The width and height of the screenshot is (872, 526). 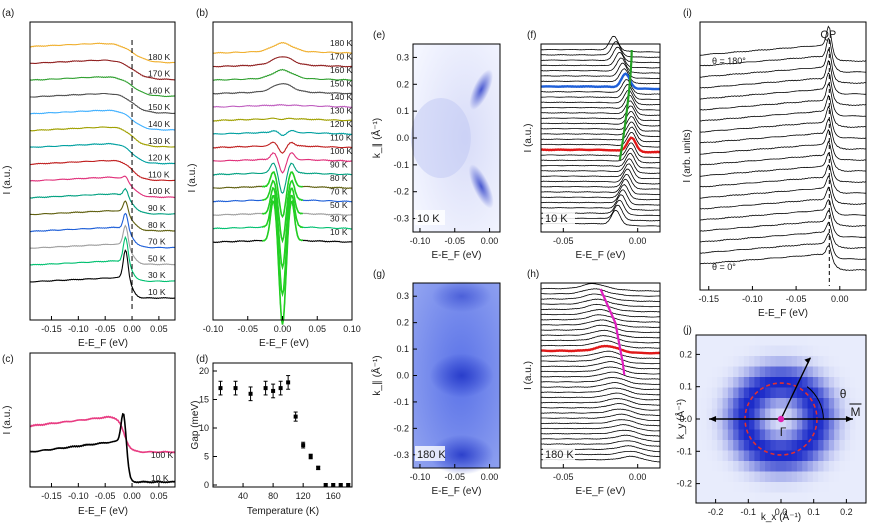 I want to click on temperature-badge, so click(x=430, y=217).